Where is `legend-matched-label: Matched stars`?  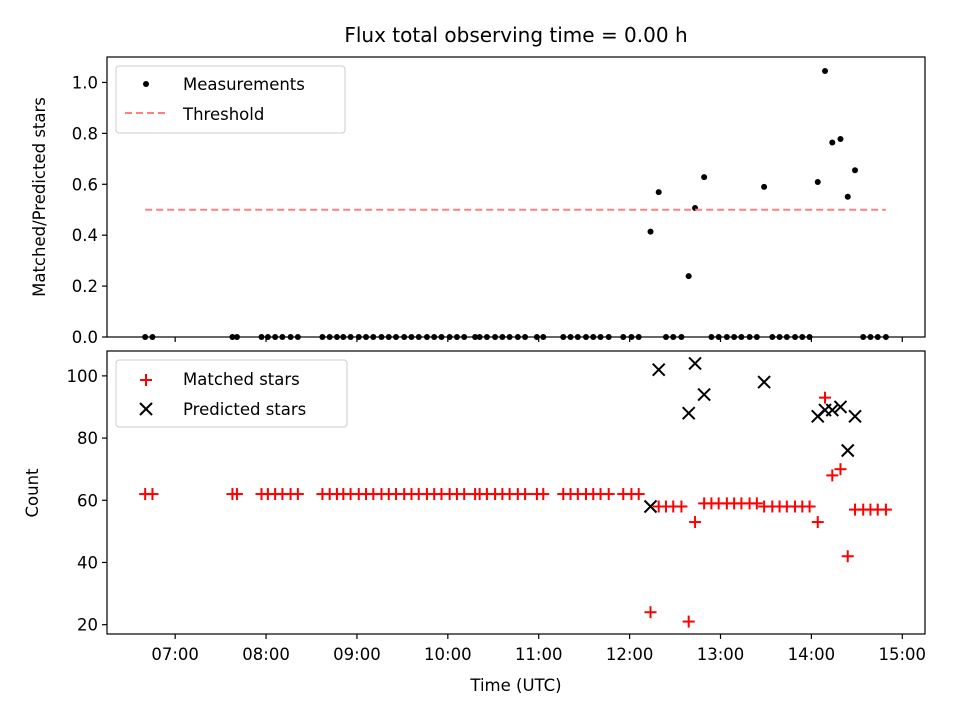
legend-matched-label: Matched stars is located at coordinates (241, 379).